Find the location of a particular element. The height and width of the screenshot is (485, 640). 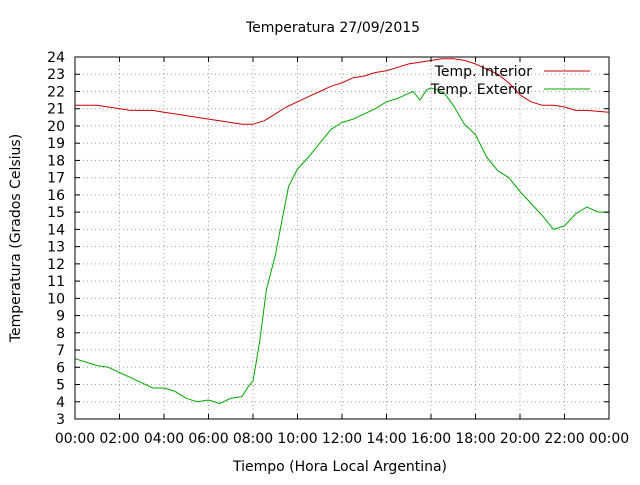

legend-label: Temp. Exterior is located at coordinates (481, 90).